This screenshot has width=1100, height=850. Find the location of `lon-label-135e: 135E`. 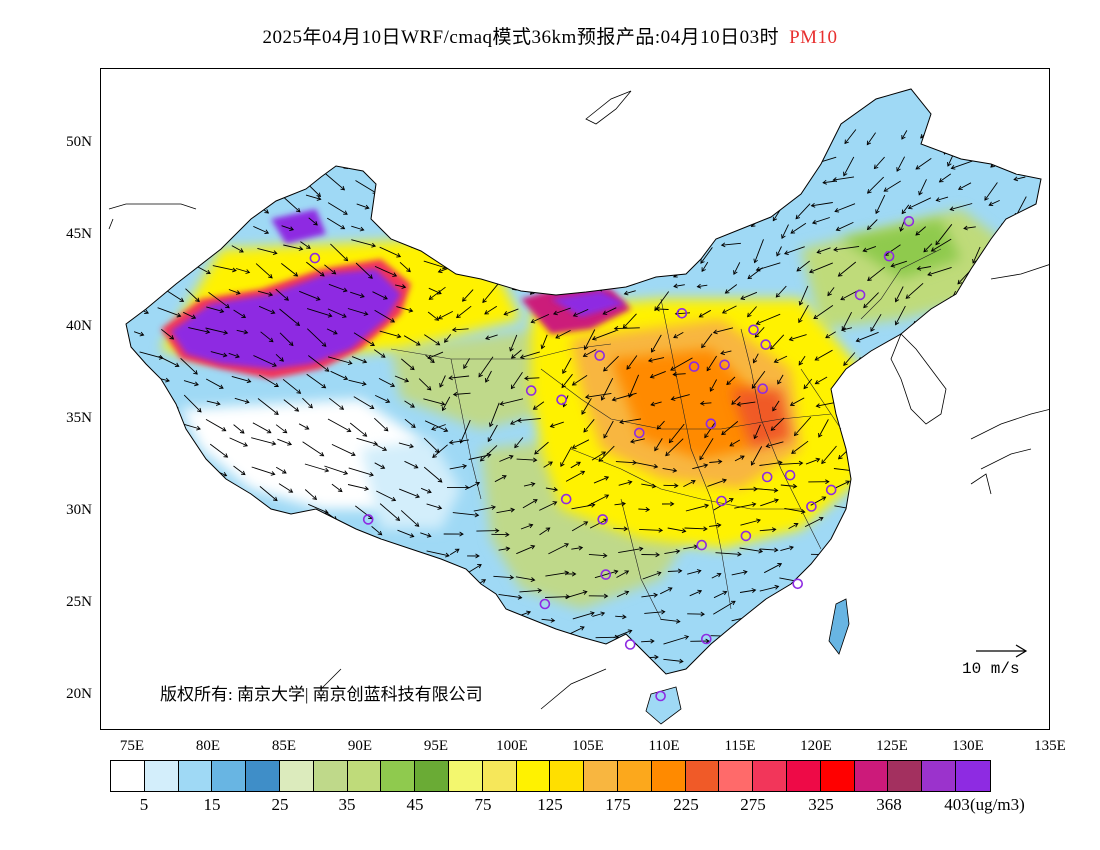

lon-label-135e: 135E is located at coordinates (1050, 746).